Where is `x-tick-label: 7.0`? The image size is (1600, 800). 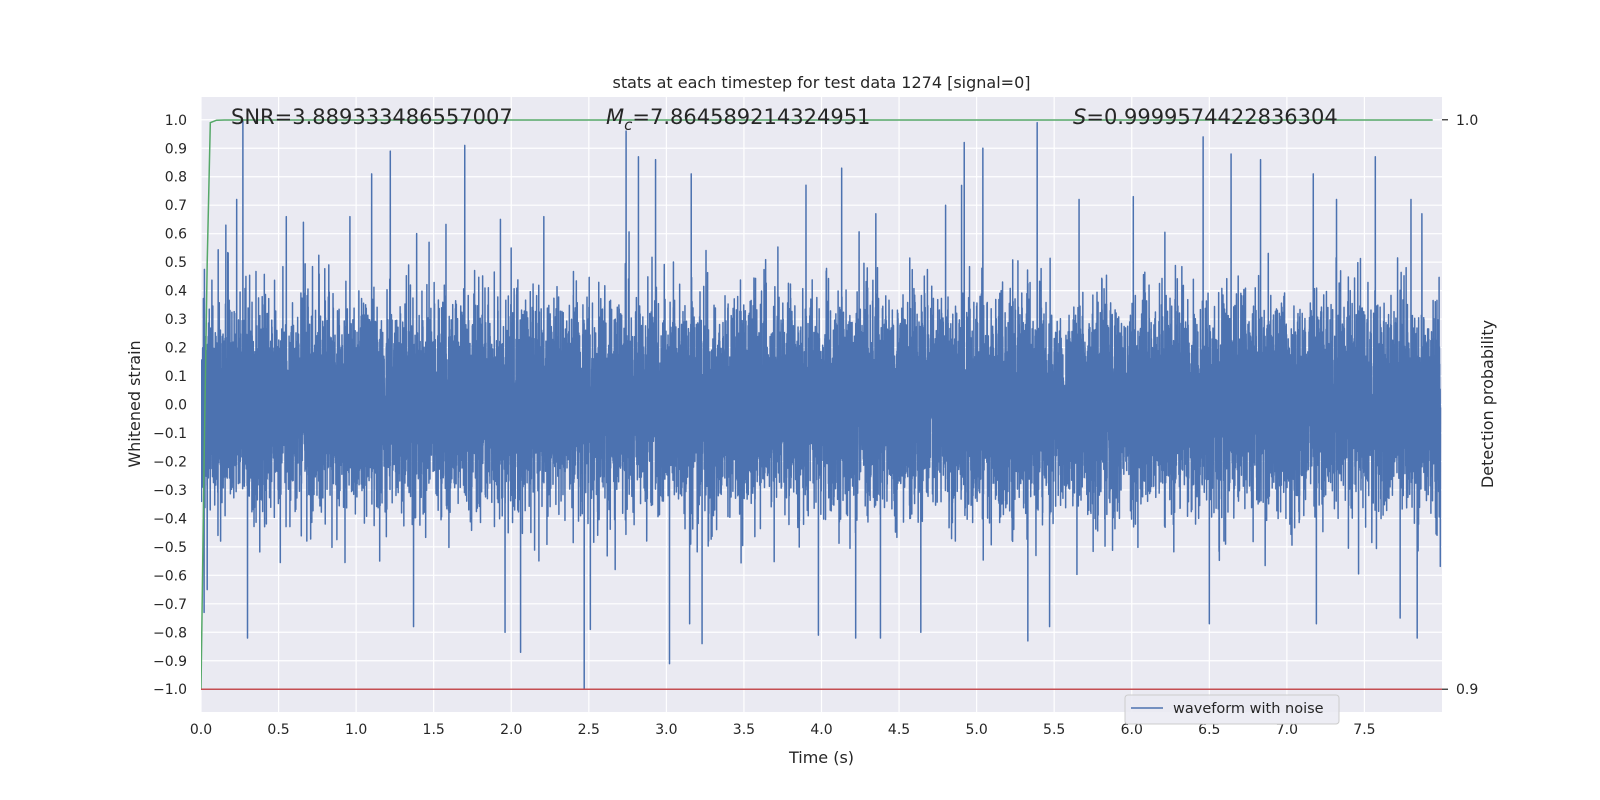 x-tick-label: 7.0 is located at coordinates (1287, 730).